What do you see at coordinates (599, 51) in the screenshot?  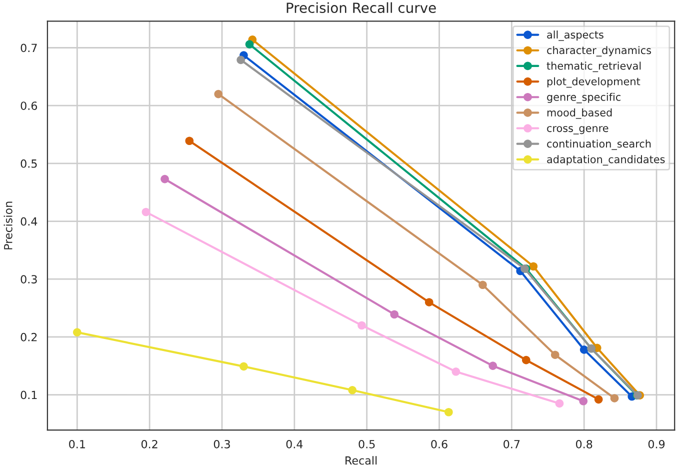 I see `legend-label: character_dynamics` at bounding box center [599, 51].